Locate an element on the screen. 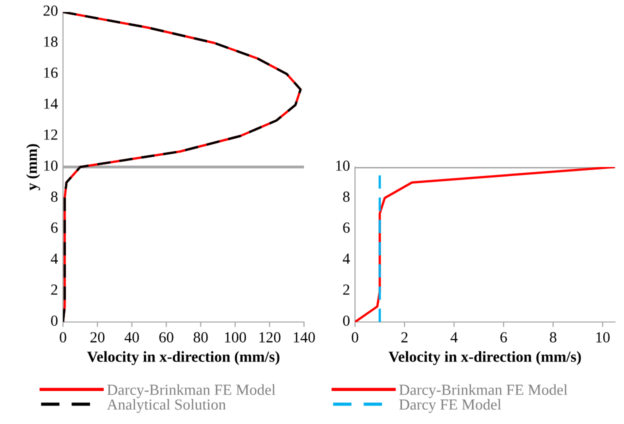  y-tick-label: 18 is located at coordinates (51, 41).